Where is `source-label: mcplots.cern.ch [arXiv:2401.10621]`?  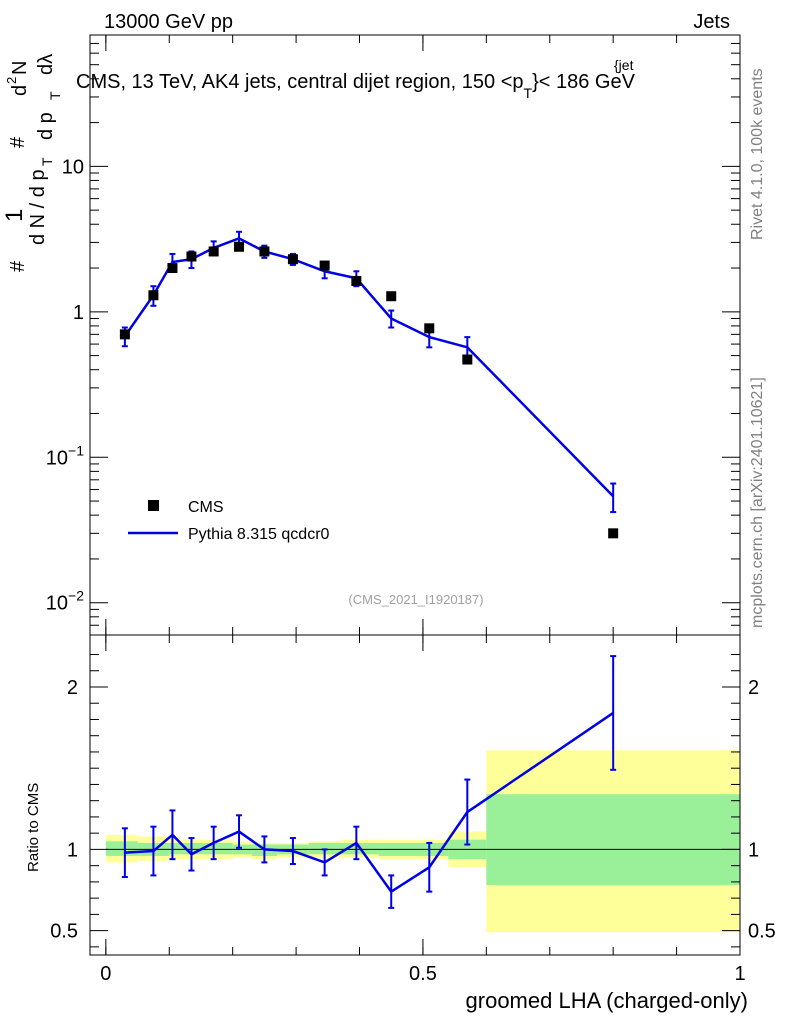 source-label: mcplots.cern.ch [arXiv:2401.10621] is located at coordinates (757, 502).